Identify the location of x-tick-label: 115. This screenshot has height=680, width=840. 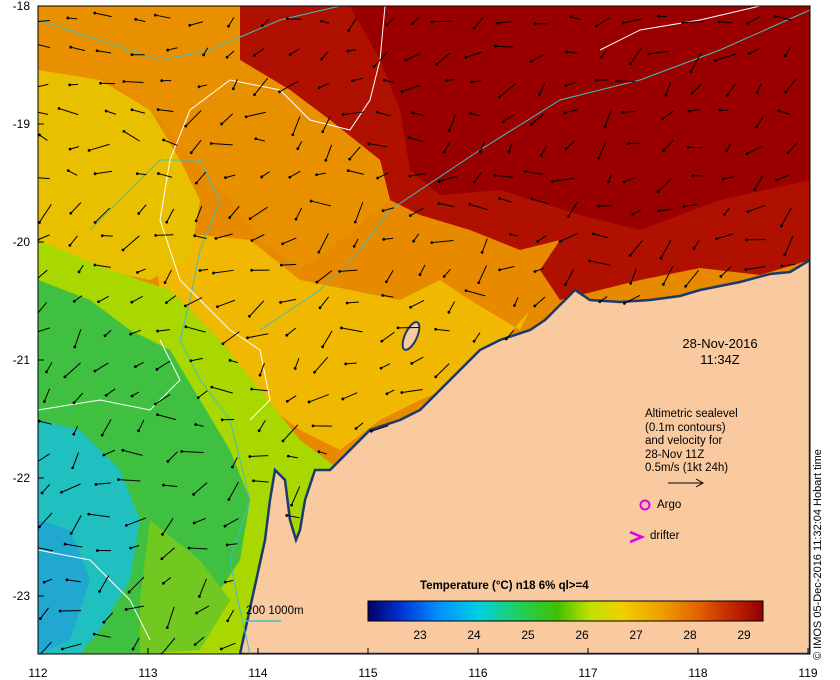
(368, 673).